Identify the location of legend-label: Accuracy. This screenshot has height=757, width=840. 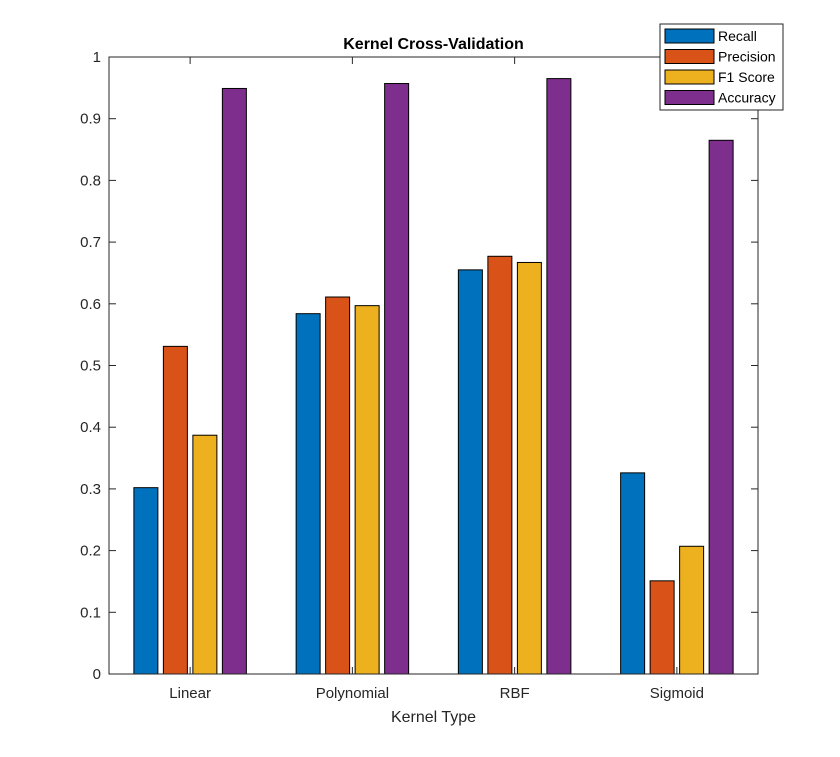
(747, 98).